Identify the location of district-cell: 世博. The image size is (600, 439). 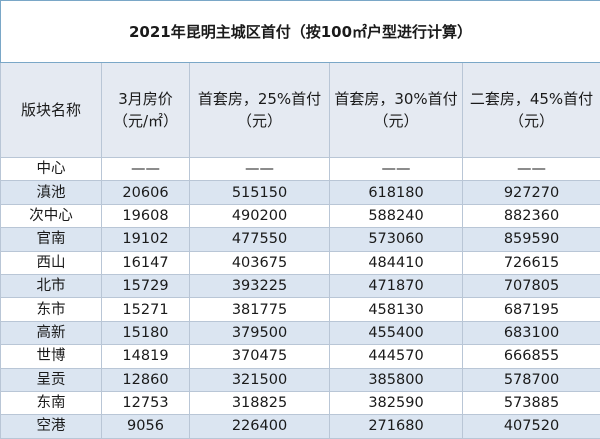
(51, 356).